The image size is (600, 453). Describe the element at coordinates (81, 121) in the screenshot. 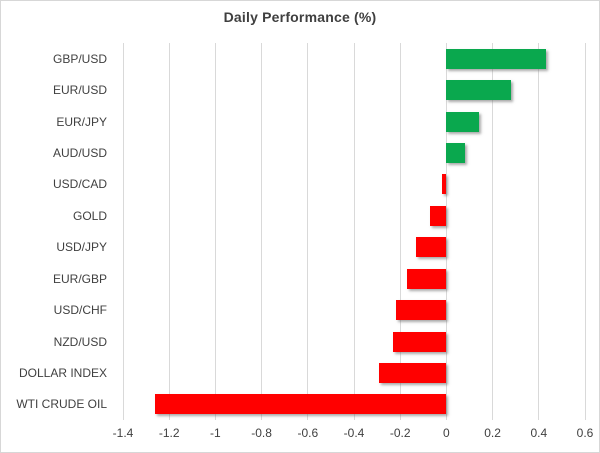

I see `category-label: EUR/JPY` at that location.